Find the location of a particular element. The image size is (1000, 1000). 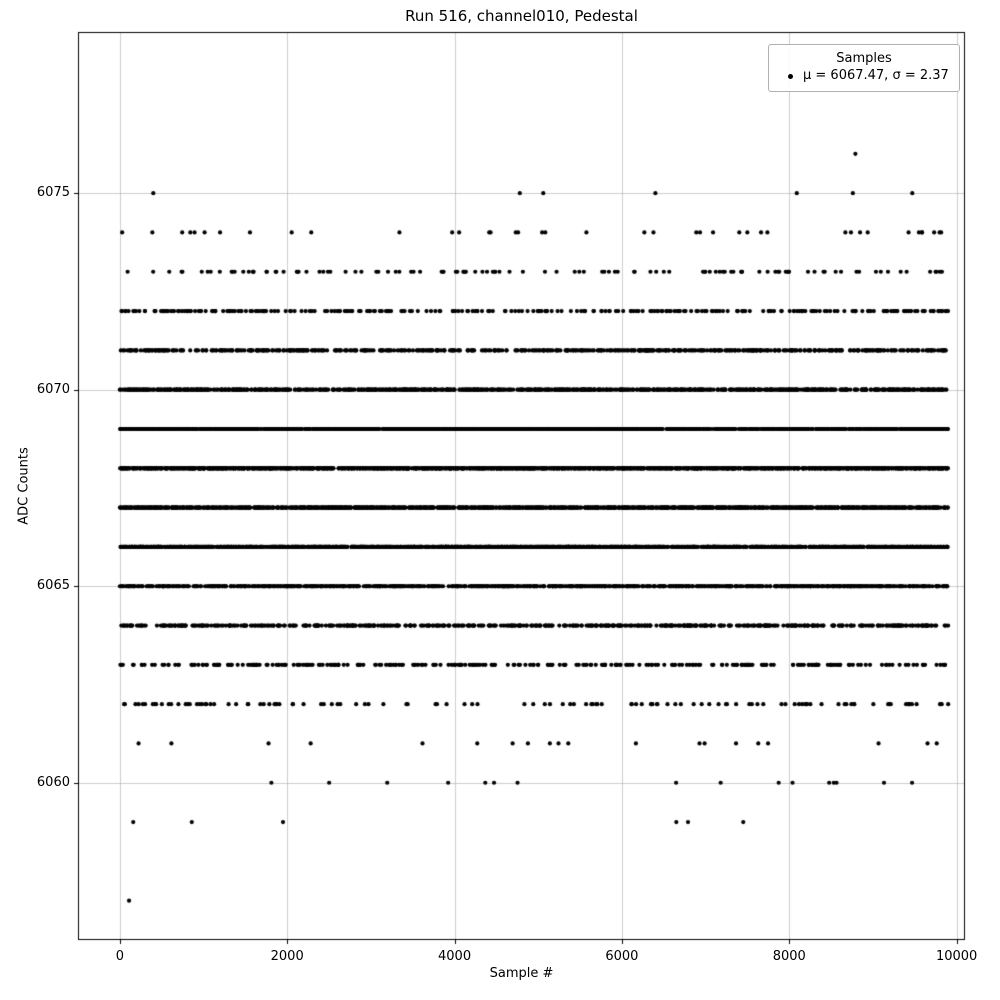

y-tick-label: 6070 is located at coordinates (53, 389).